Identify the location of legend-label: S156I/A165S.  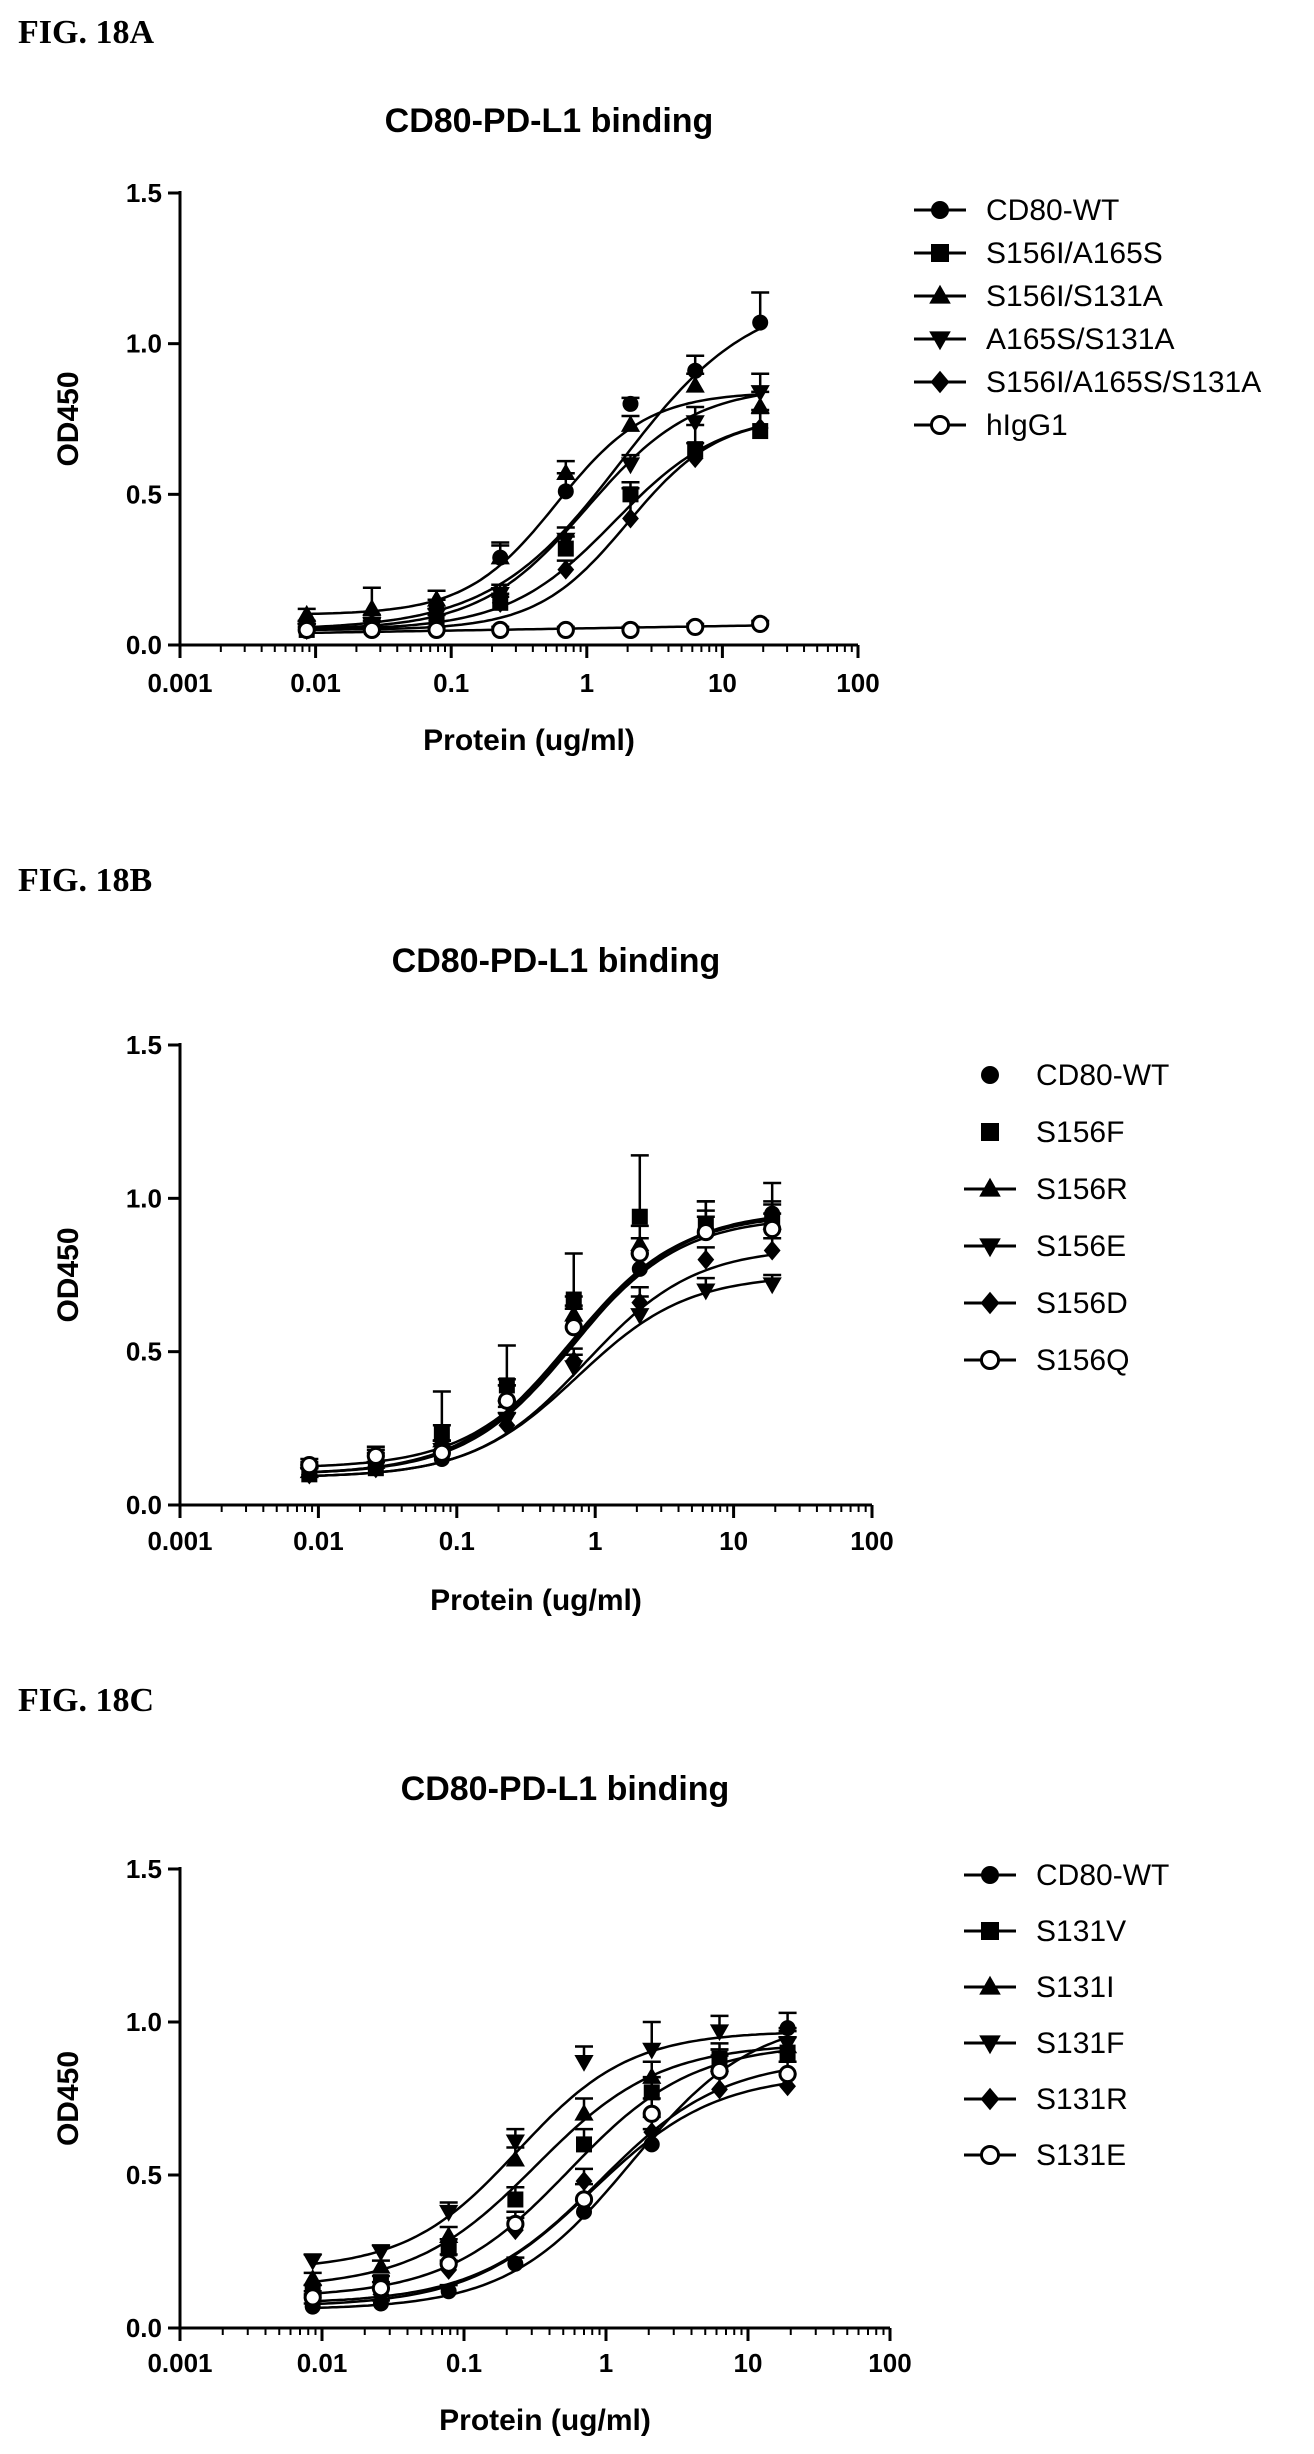
(1074, 253).